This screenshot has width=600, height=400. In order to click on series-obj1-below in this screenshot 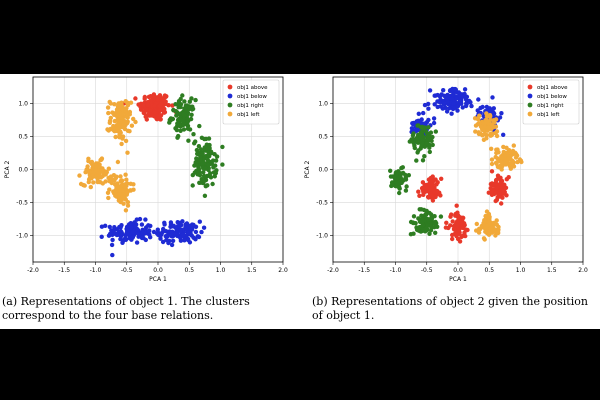, I will do `click(153, 237)`.